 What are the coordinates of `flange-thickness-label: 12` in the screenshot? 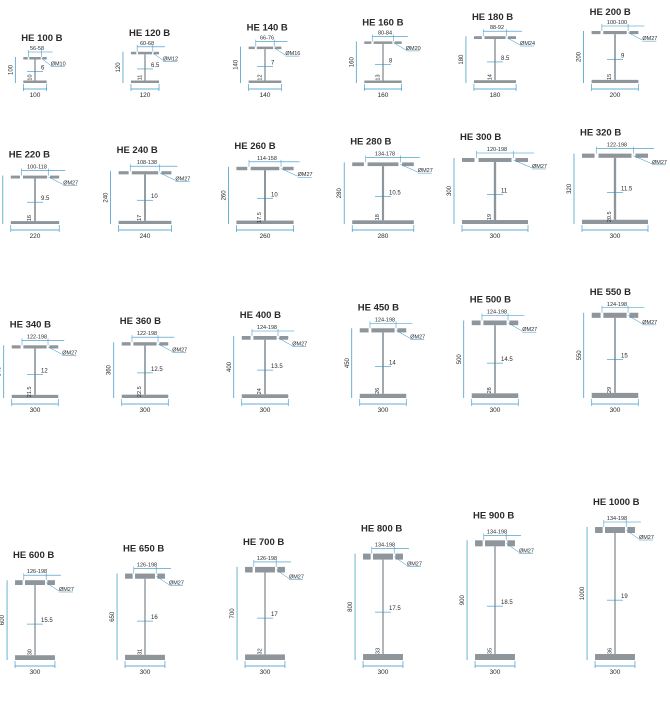 It's located at (260, 77).